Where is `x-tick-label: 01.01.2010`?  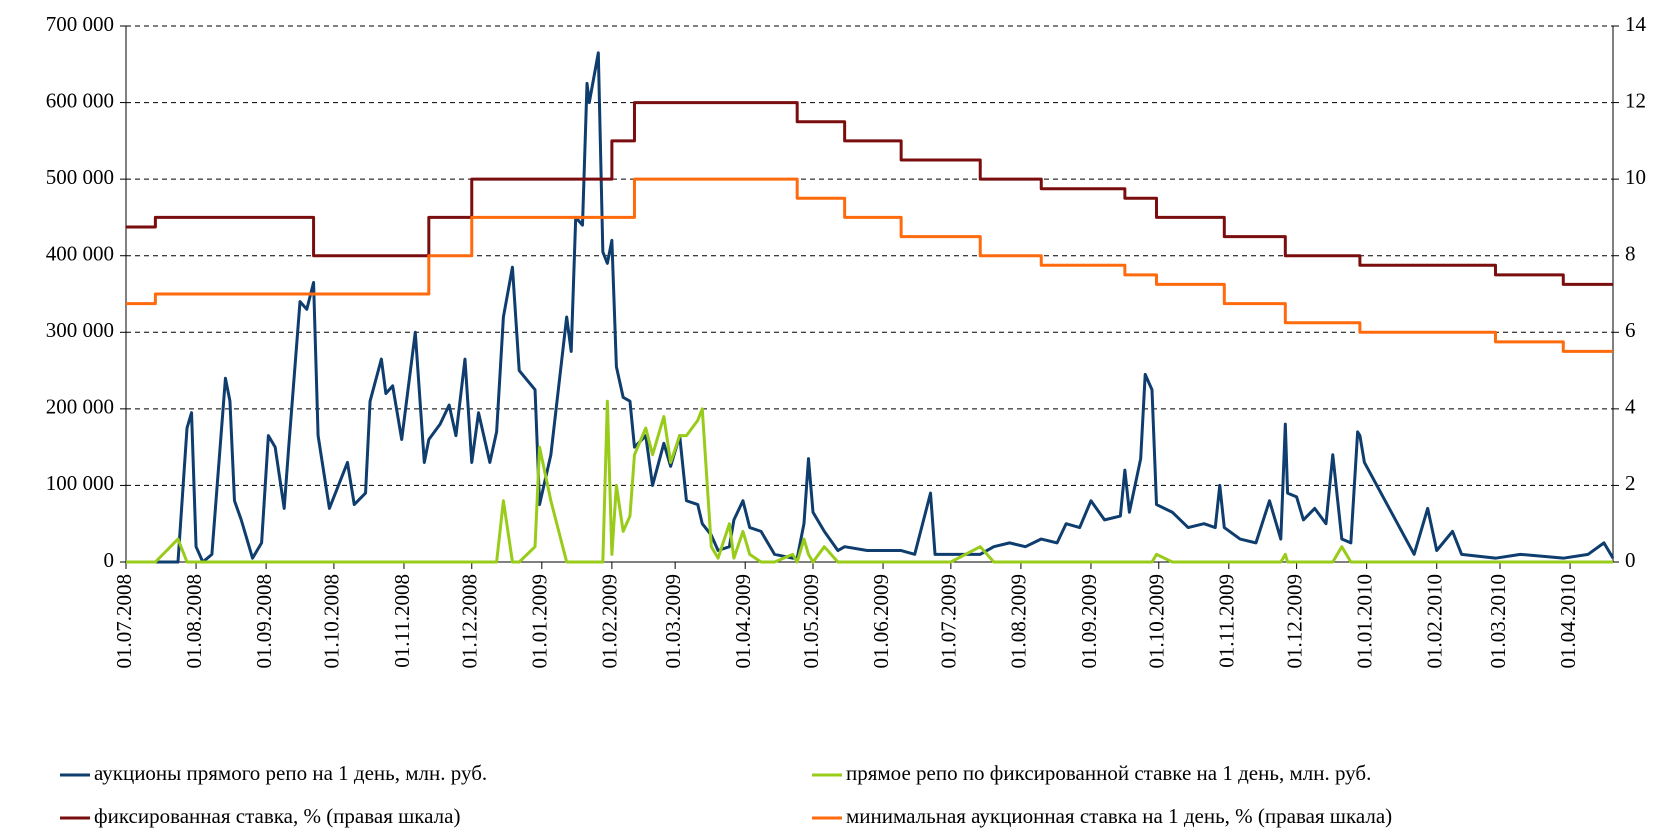 x-tick-label: 01.01.2010 is located at coordinates (1364, 621).